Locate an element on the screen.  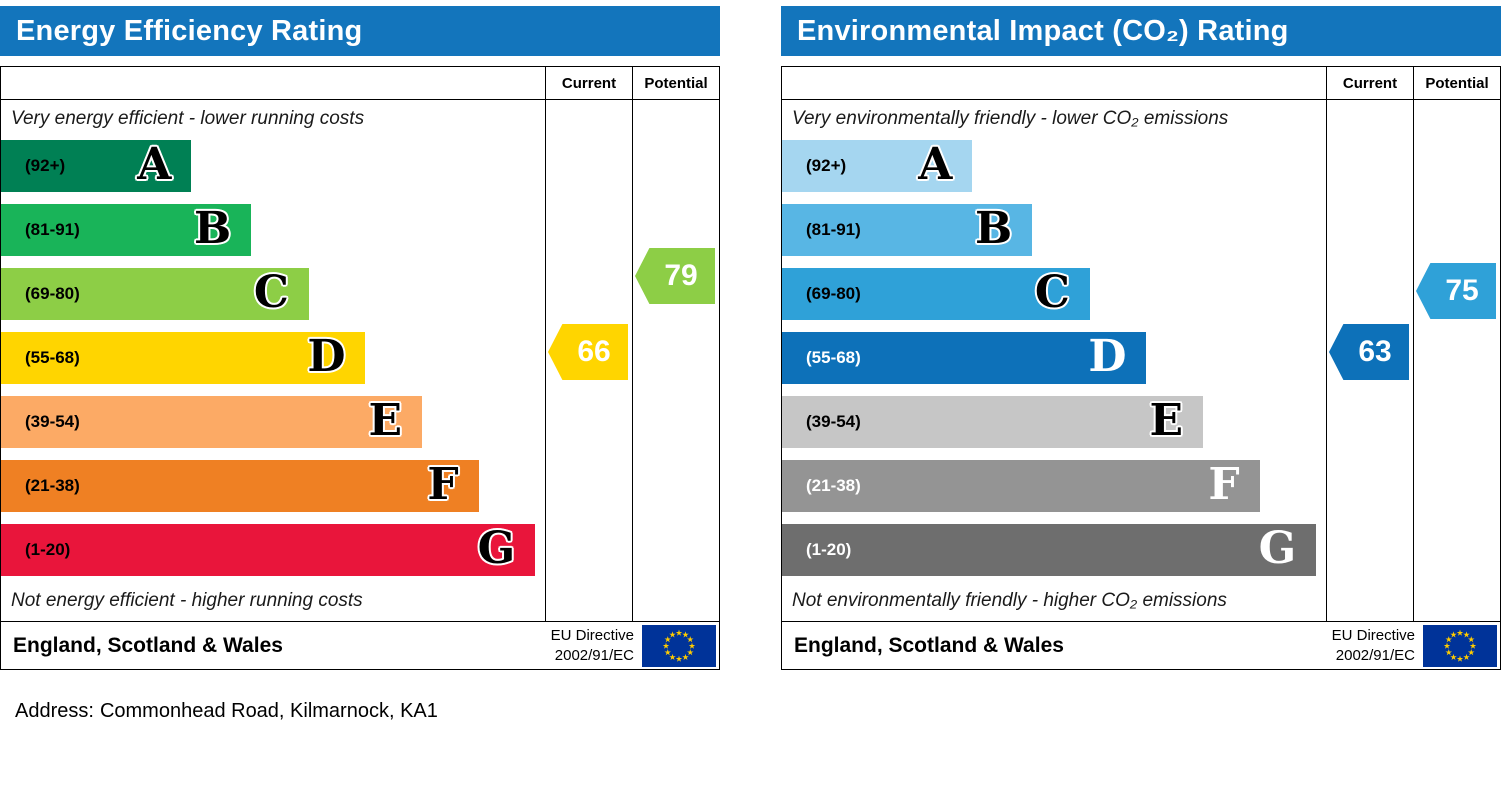
potential-rating-column: 79 is located at coordinates (675, 360).